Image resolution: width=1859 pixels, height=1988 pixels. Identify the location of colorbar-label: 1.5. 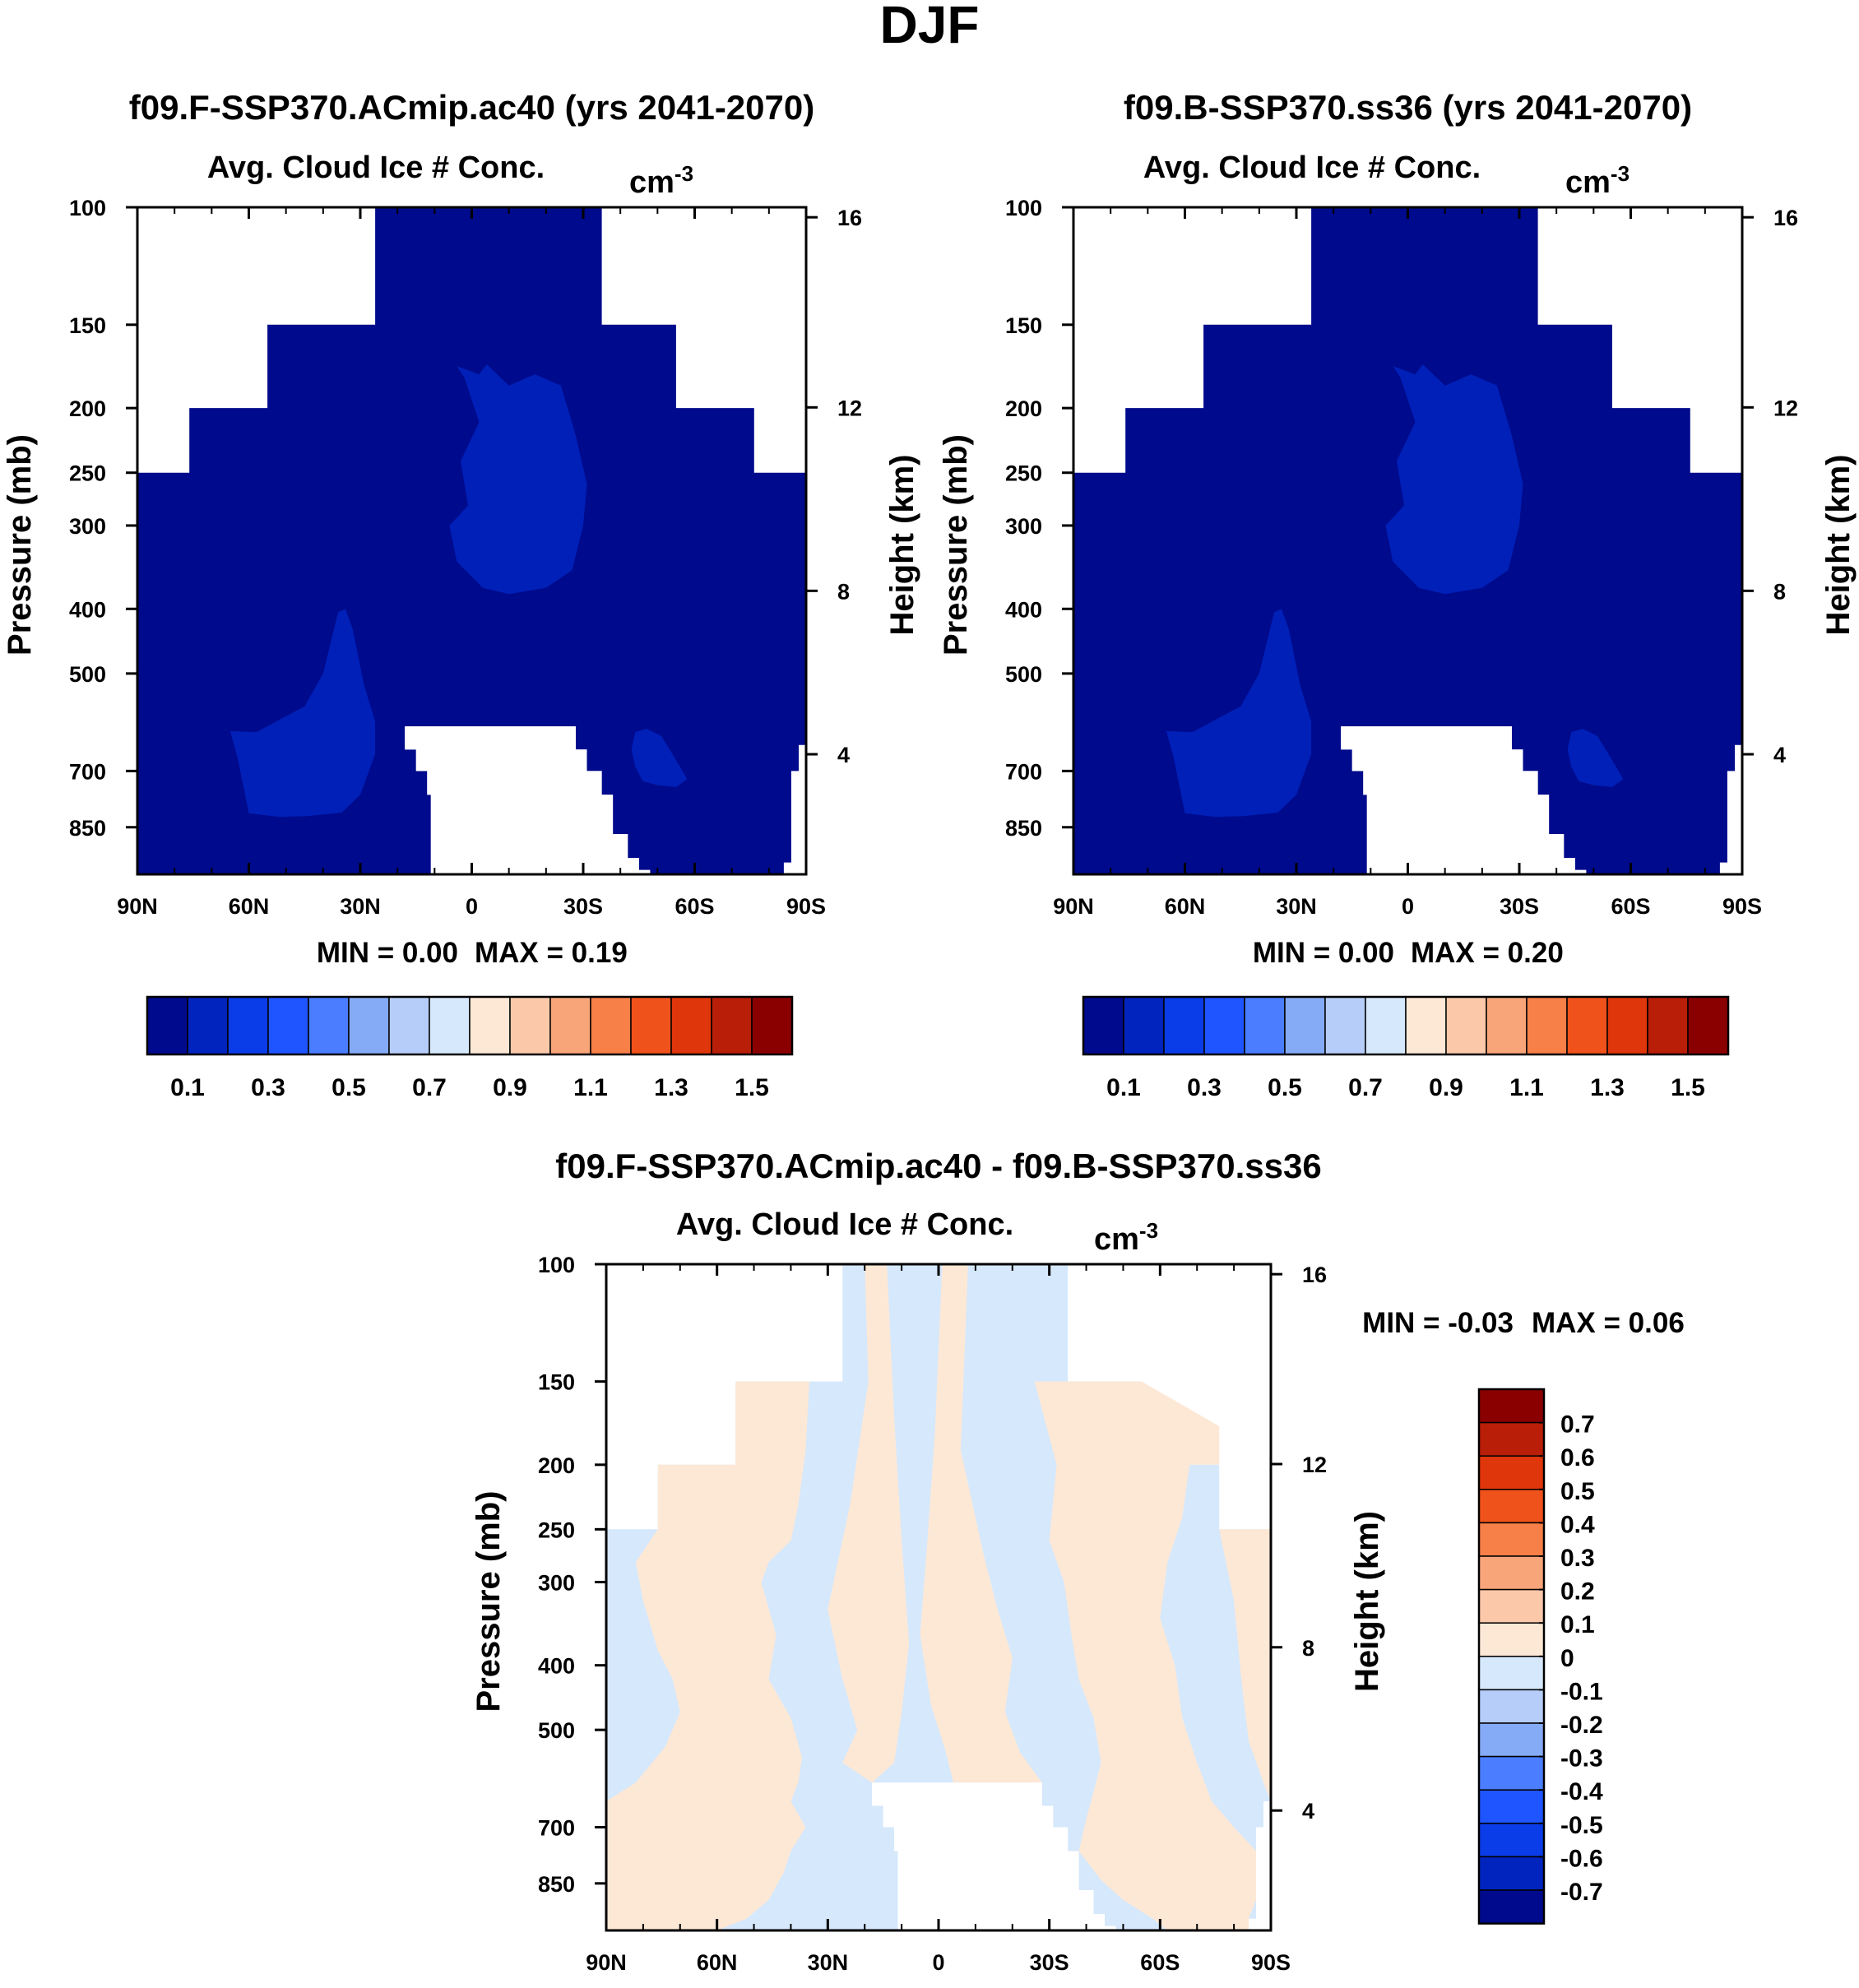
(752, 1088).